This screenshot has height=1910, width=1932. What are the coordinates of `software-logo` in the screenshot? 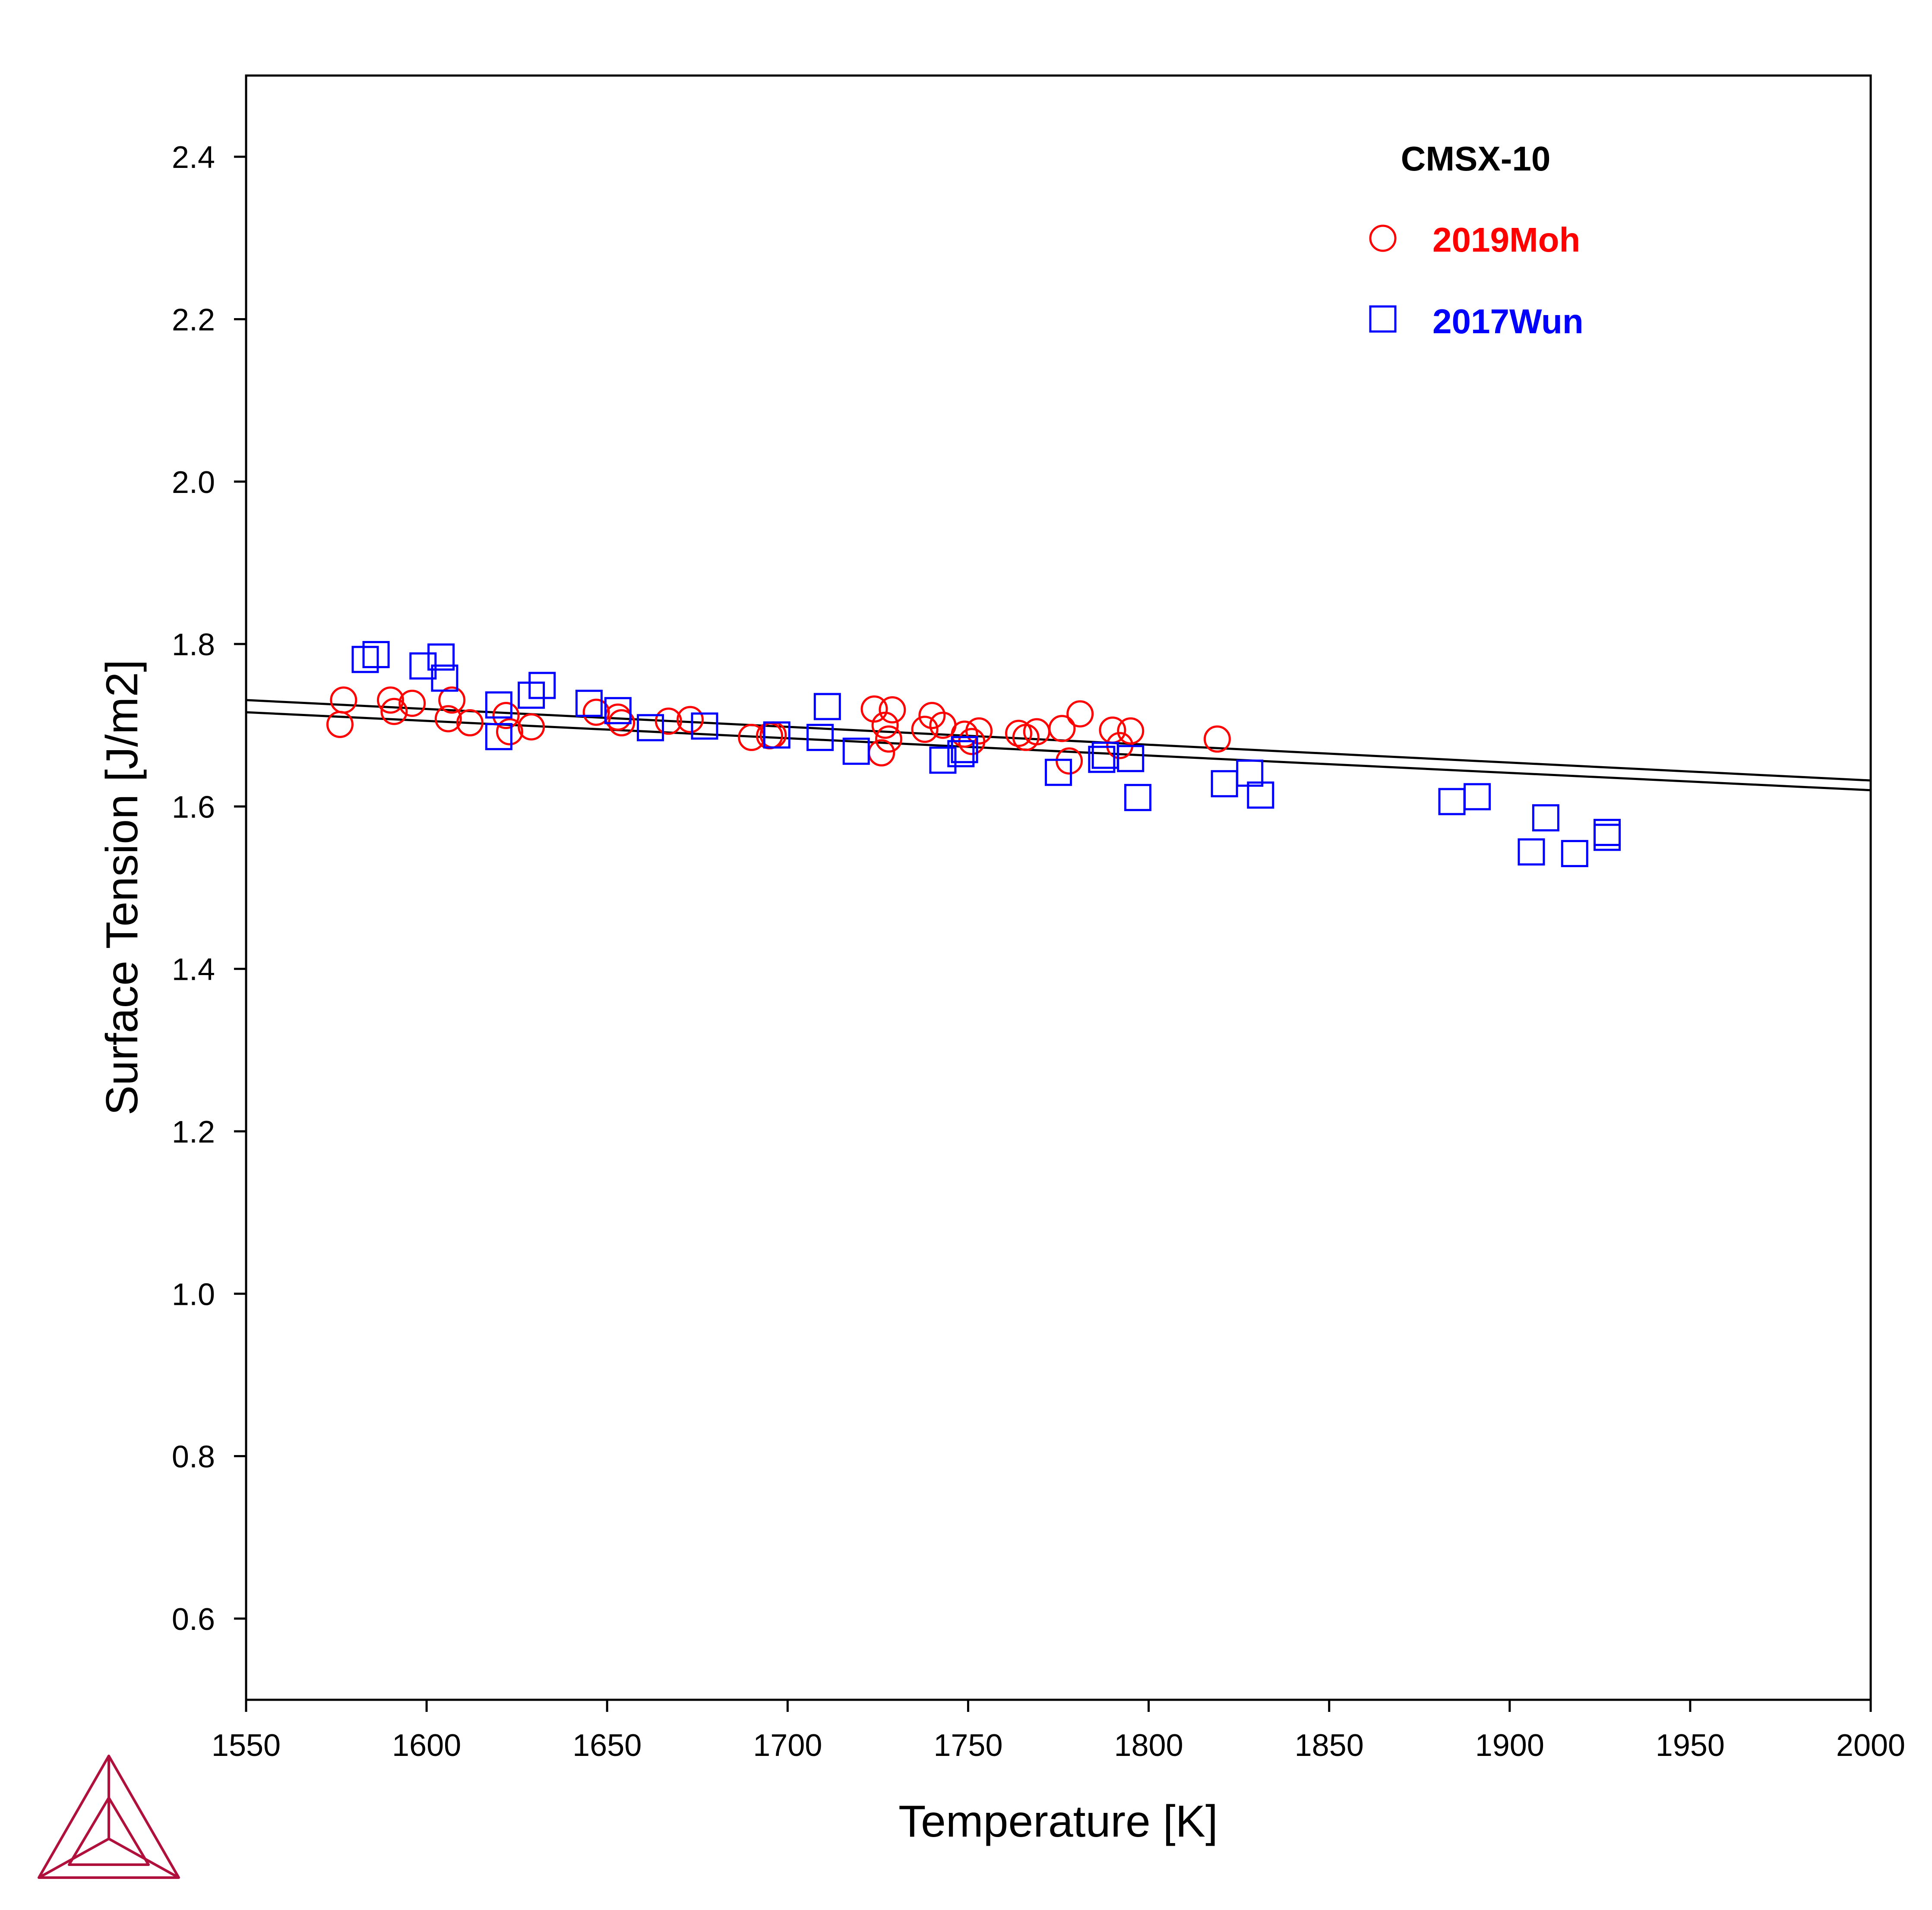 It's located at (109, 1817).